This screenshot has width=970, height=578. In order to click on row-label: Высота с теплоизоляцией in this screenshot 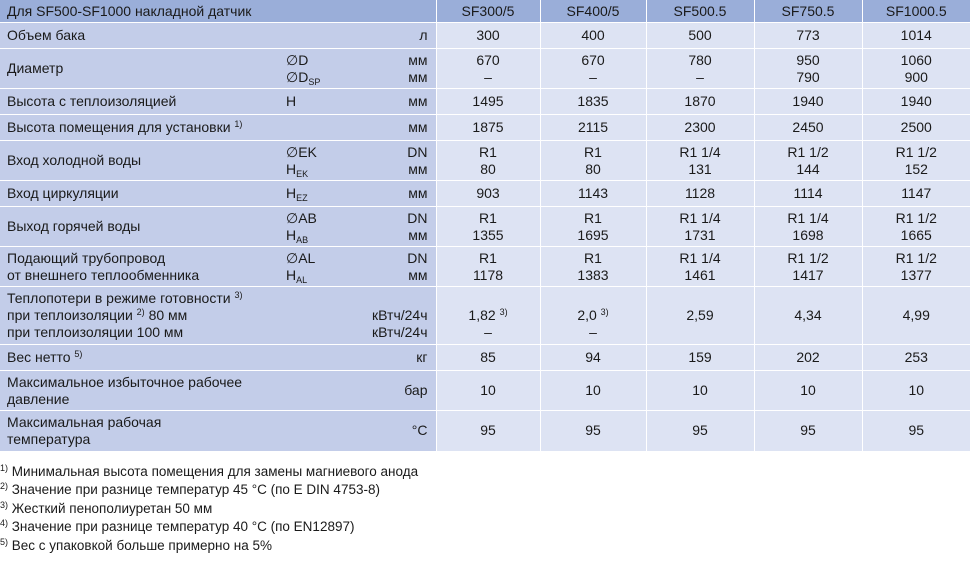, I will do `click(143, 101)`.